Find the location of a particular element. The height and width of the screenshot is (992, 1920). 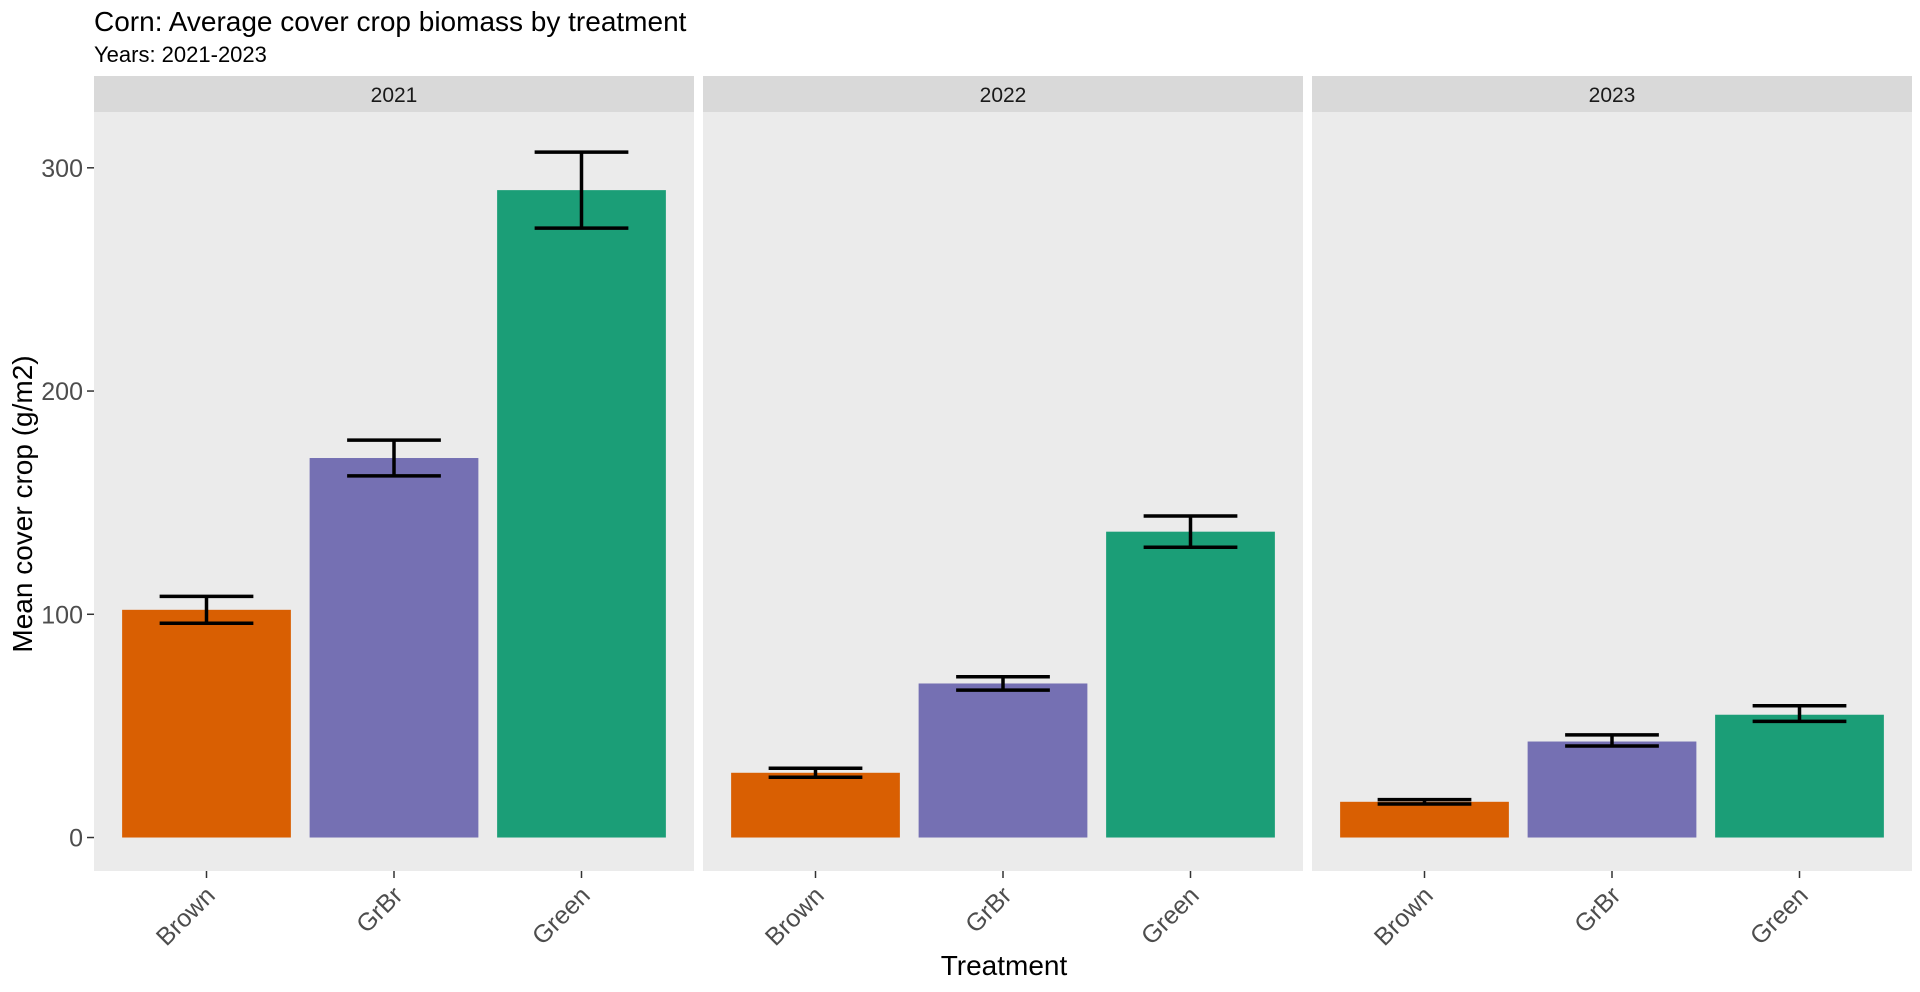

x-tick-label-2023-GrBr: GrBr is located at coordinates (1597, 909).